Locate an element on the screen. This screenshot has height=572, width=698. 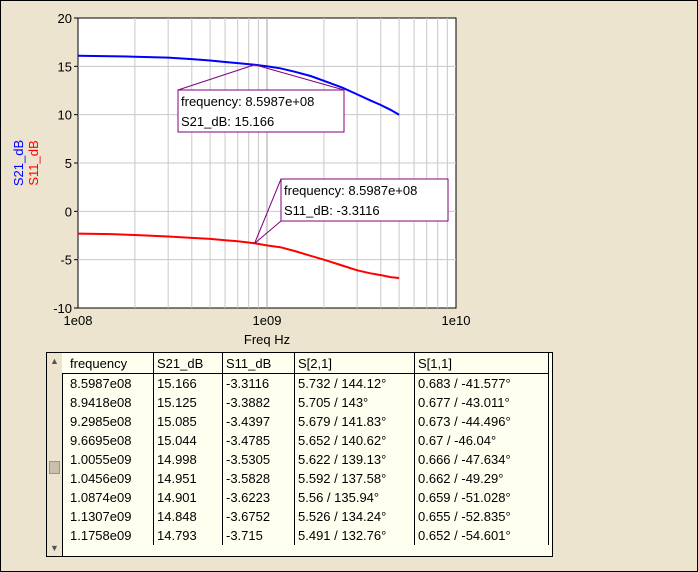
table-cell: 1.0456e09 is located at coordinates (108, 478).